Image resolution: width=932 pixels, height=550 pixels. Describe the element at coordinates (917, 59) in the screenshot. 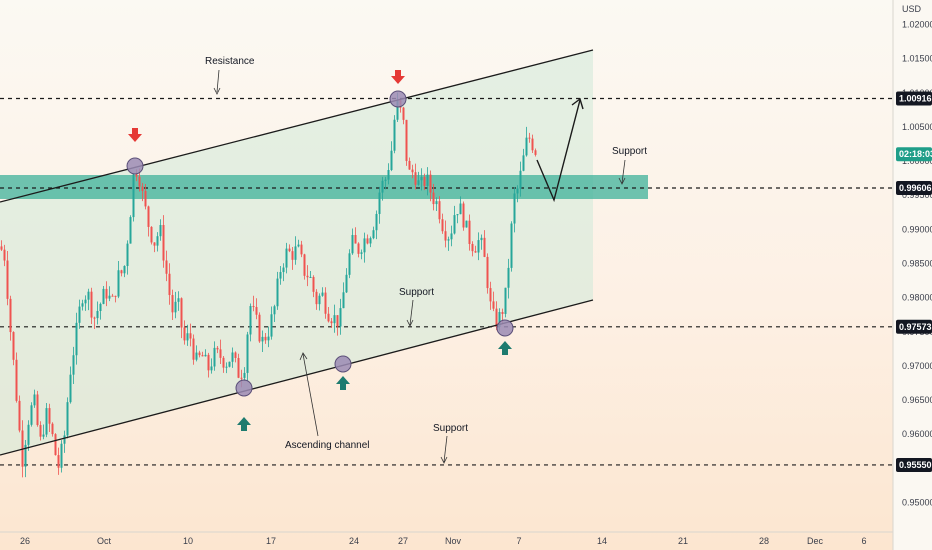

I see `price-tick-label: 1.01500` at that location.